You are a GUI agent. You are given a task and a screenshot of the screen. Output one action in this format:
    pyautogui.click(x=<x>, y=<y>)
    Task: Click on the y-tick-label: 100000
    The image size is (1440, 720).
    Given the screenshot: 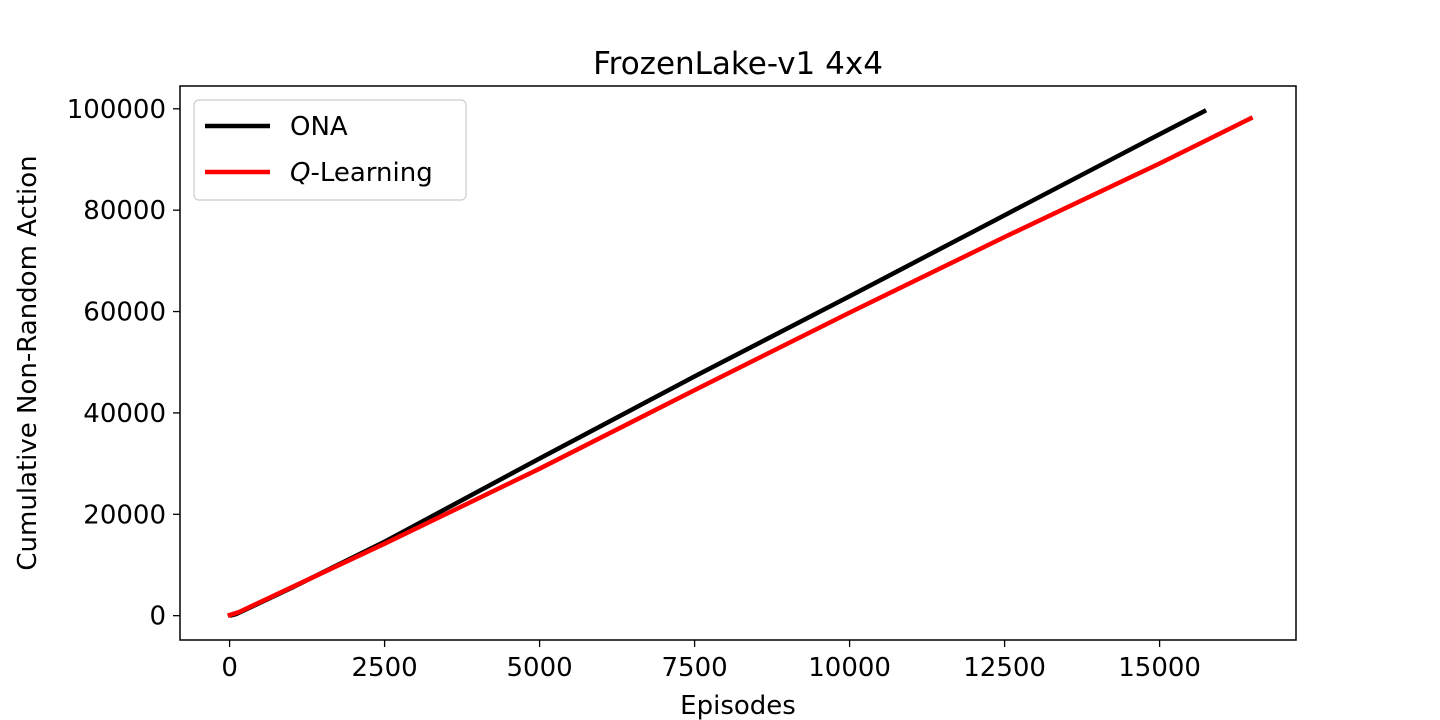 What is the action you would take?
    pyautogui.click(x=116, y=110)
    